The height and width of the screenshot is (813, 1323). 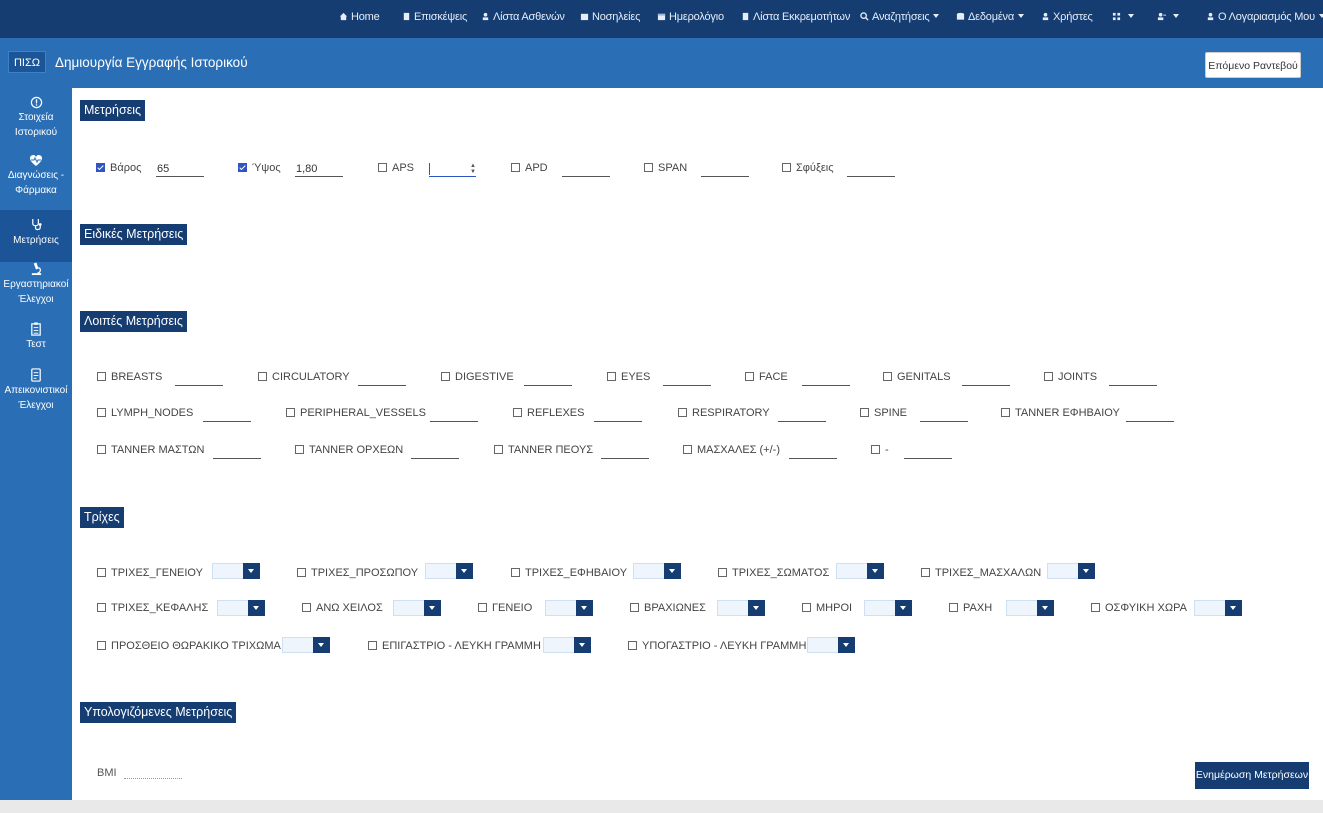 What do you see at coordinates (473, 169) in the screenshot?
I see `spinner-icon: ▲ ▼` at bounding box center [473, 169].